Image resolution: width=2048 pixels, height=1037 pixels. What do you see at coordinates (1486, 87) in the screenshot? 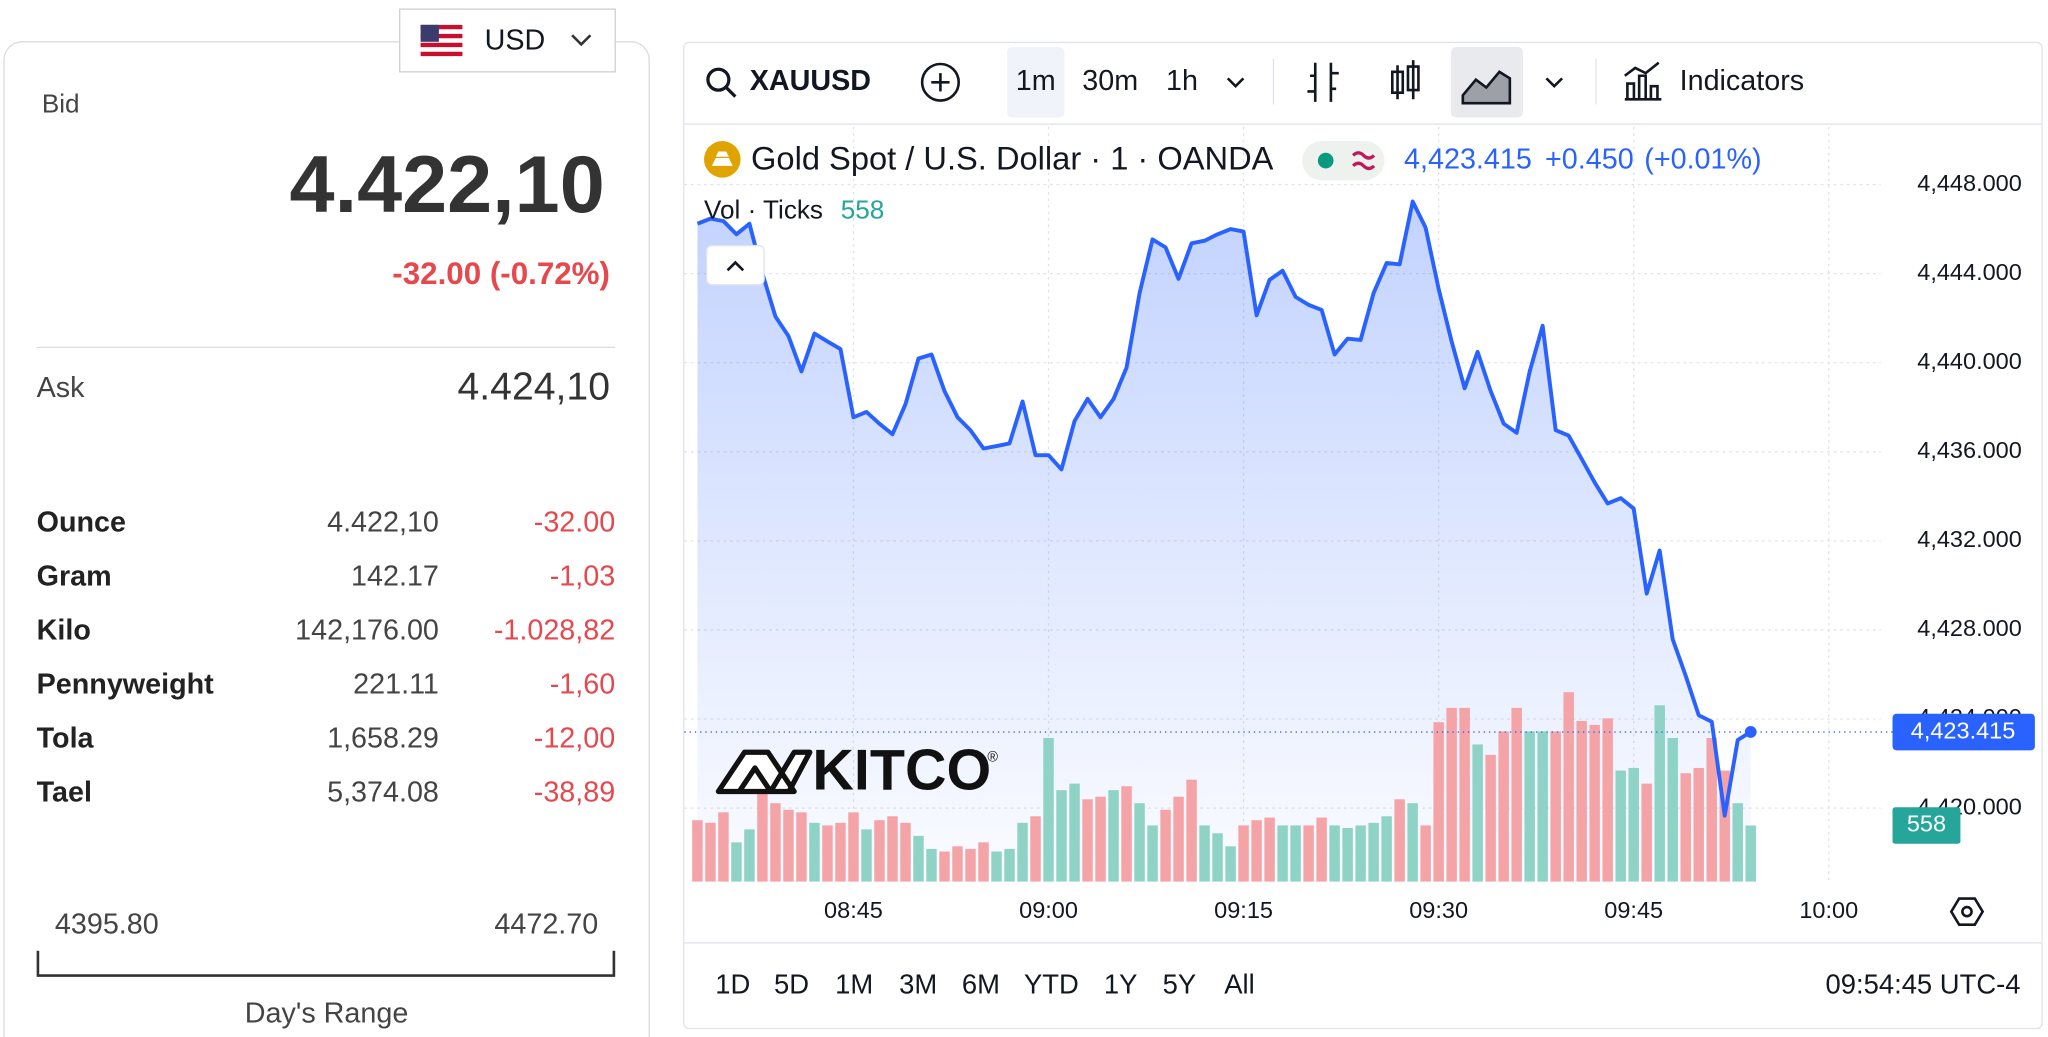
I see `area-icon` at bounding box center [1486, 87].